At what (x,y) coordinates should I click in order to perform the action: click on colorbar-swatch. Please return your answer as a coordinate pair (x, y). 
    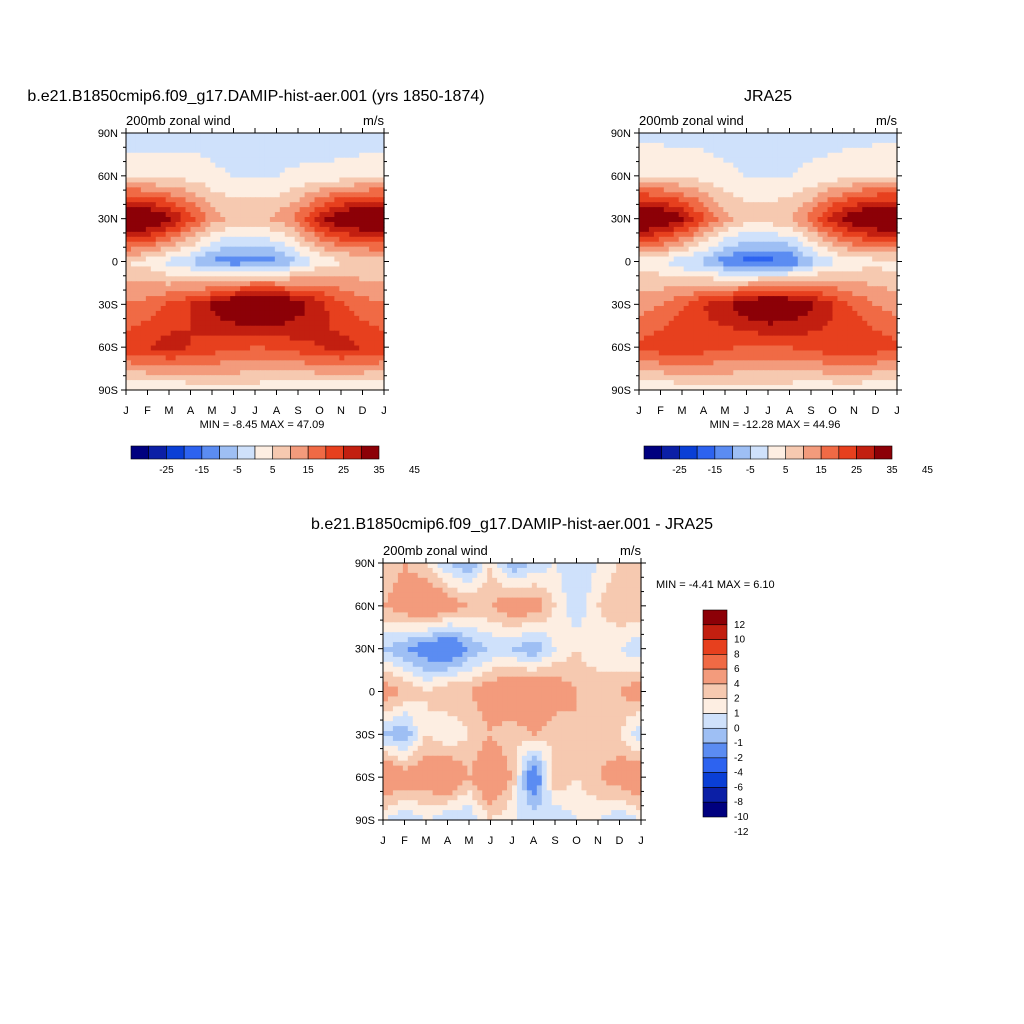
    Looking at the image, I should click on (264, 452).